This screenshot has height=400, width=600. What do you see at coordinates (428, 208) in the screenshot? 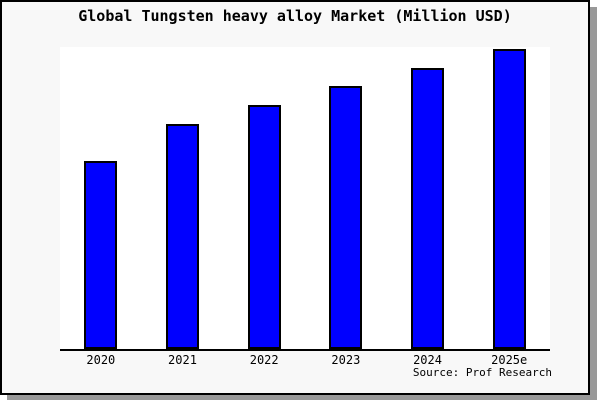
I see `bar-2024` at bounding box center [428, 208].